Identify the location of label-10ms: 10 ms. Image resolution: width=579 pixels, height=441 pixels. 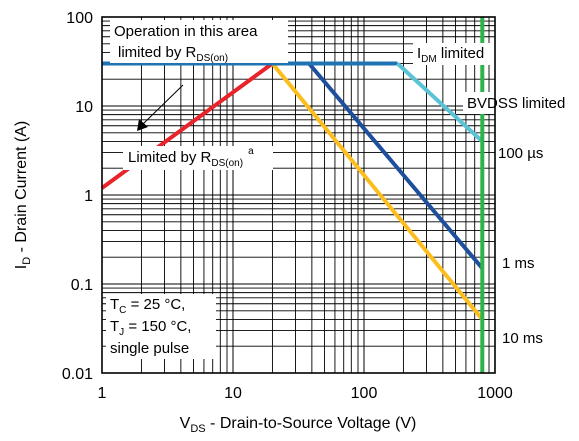
(522, 338).